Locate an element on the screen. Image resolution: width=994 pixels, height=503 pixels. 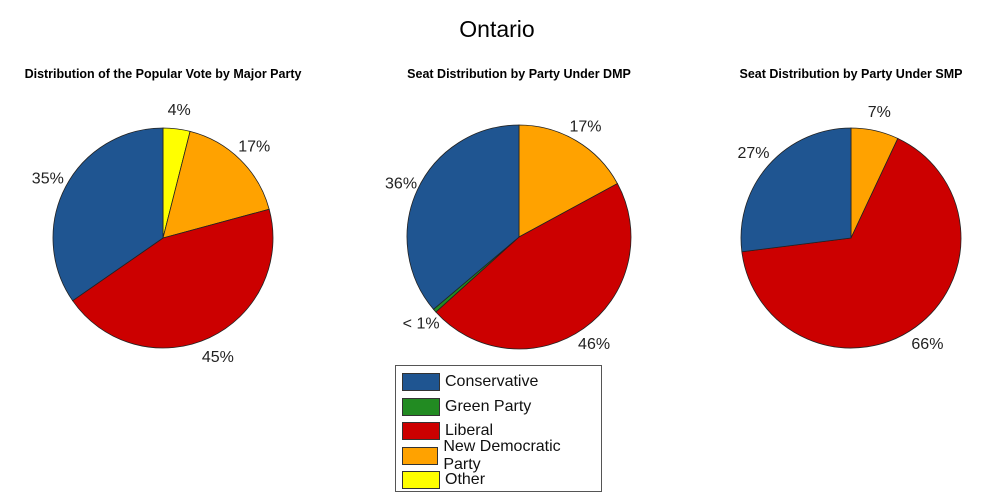
slice-data-label: 36% is located at coordinates (401, 183).